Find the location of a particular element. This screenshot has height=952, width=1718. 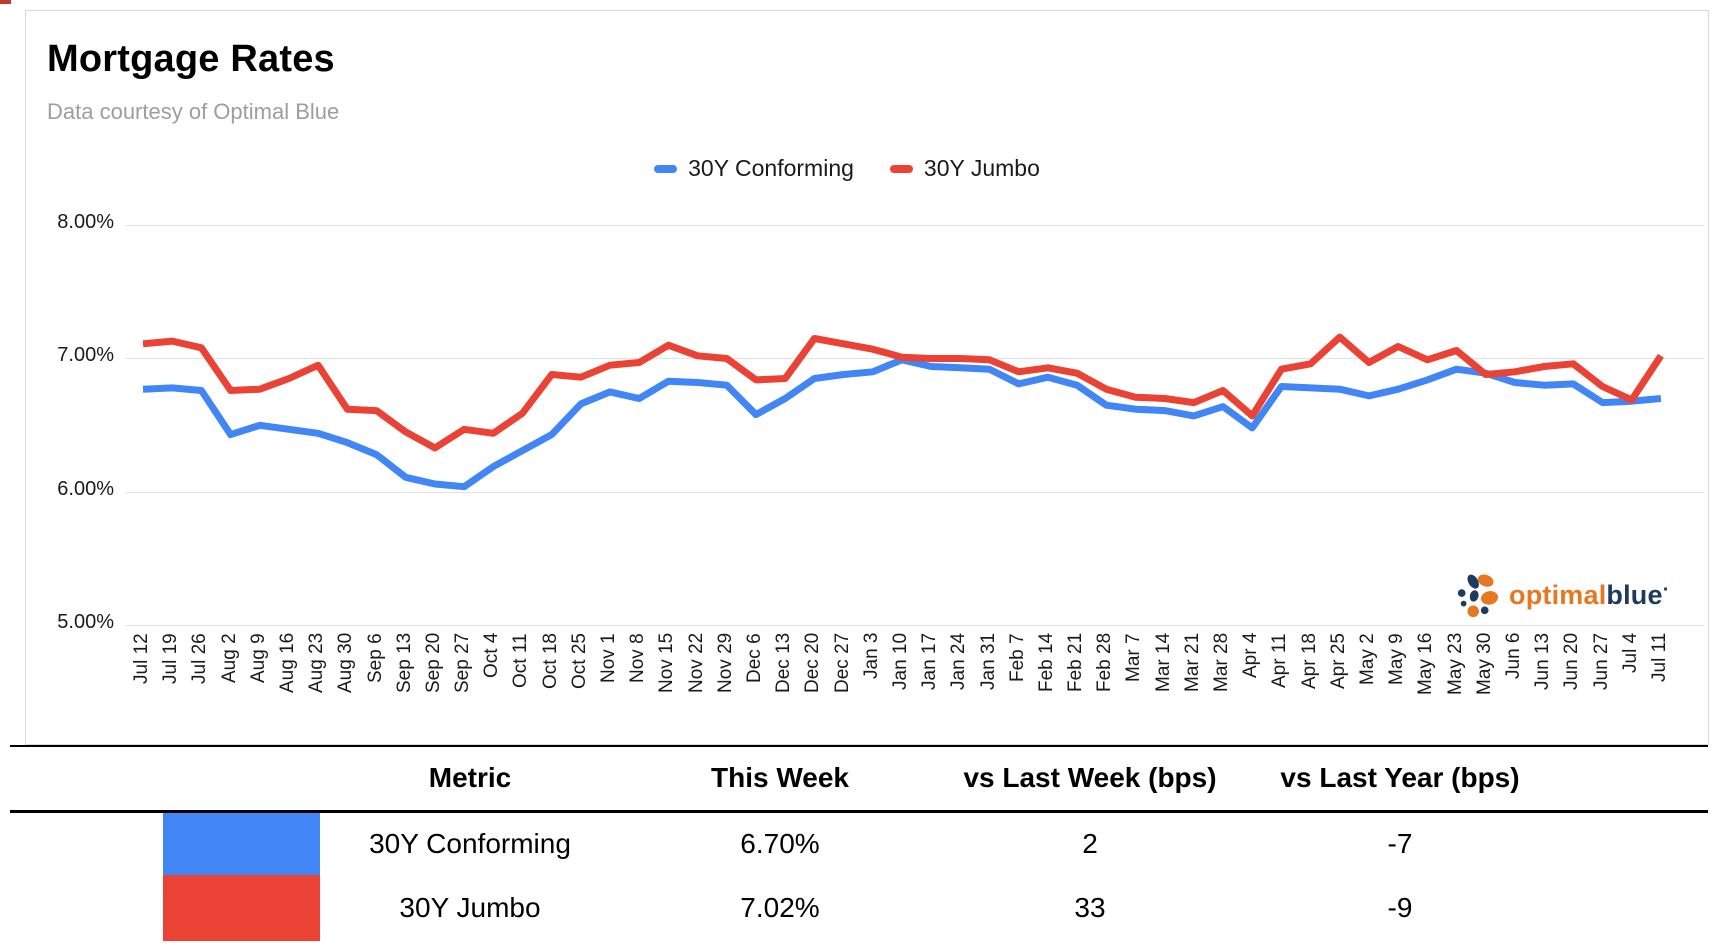

optimalblue-wordmark: optimalblue· is located at coordinates (1589, 595).